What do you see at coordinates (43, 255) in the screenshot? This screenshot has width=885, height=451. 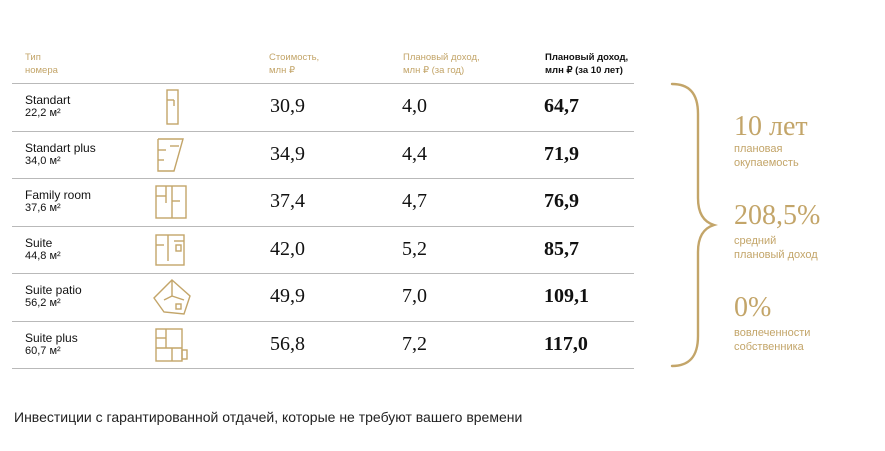 I see `room-area: 44,8 м²` at bounding box center [43, 255].